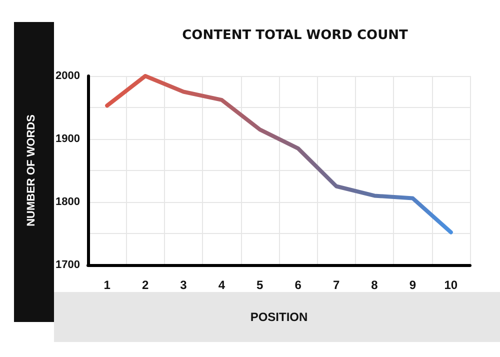 The width and height of the screenshot is (500, 357). I want to click on chart-title: CONTENT TOTAL WORD COUNT, so click(295, 35).